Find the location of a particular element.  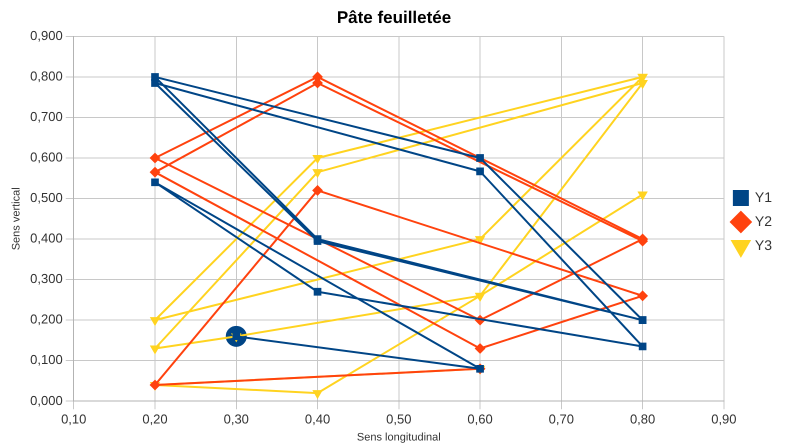

x-tick-label: 0,20 is located at coordinates (155, 419).